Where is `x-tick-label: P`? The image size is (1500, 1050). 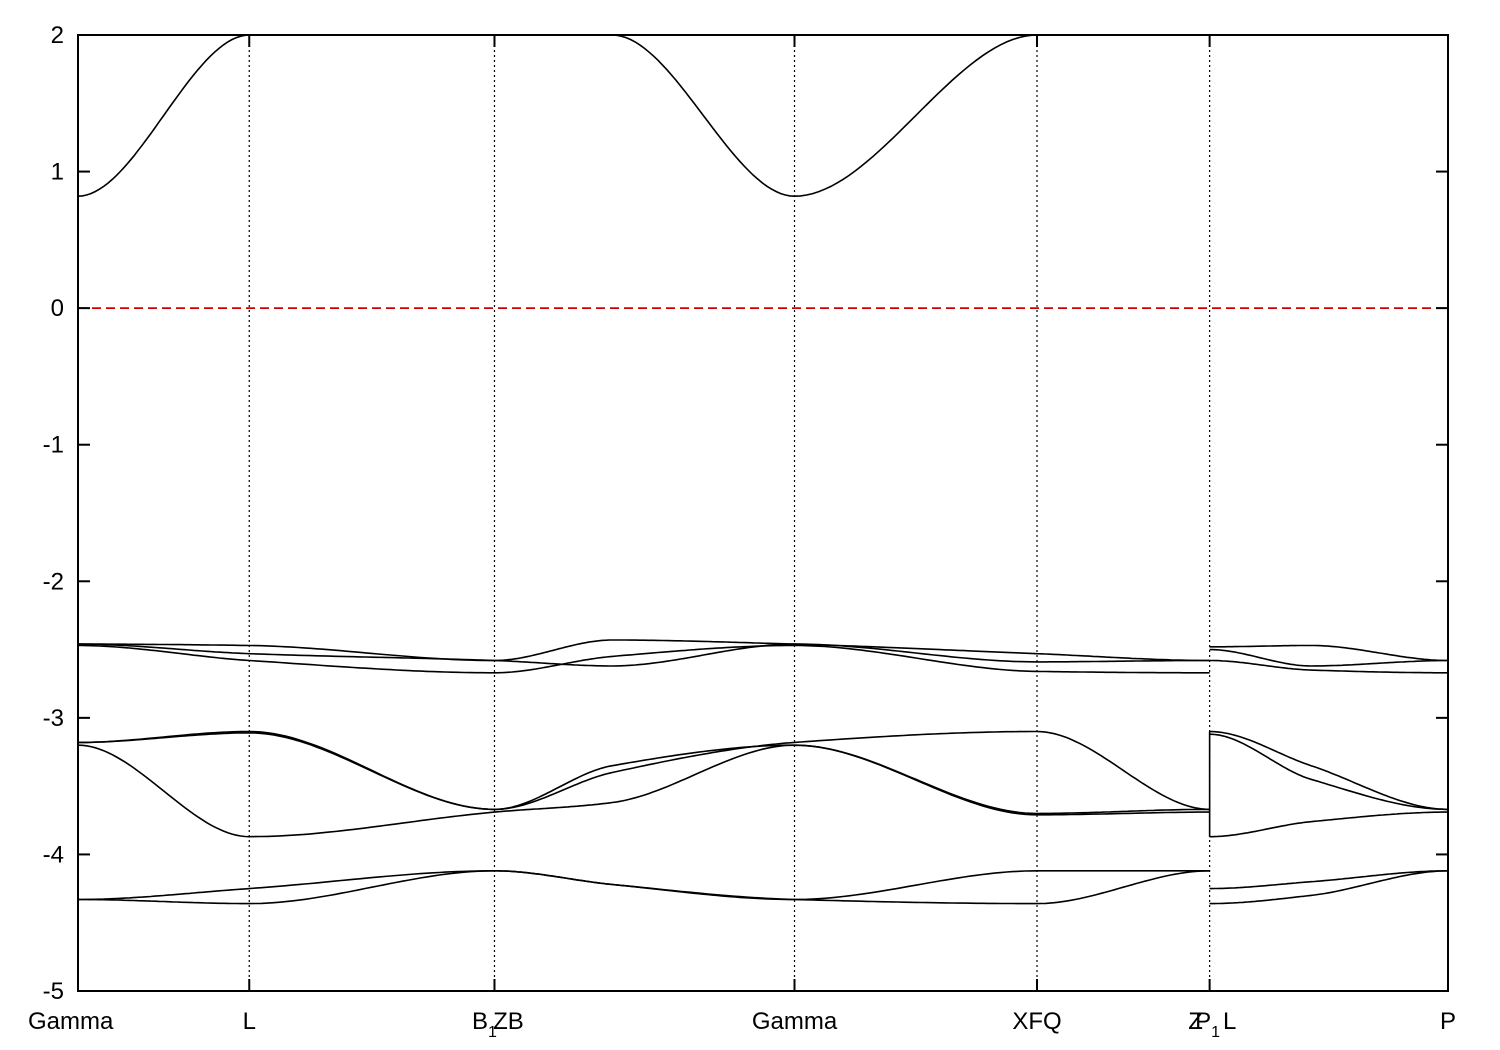
x-tick-label: P is located at coordinates (1448, 1021).